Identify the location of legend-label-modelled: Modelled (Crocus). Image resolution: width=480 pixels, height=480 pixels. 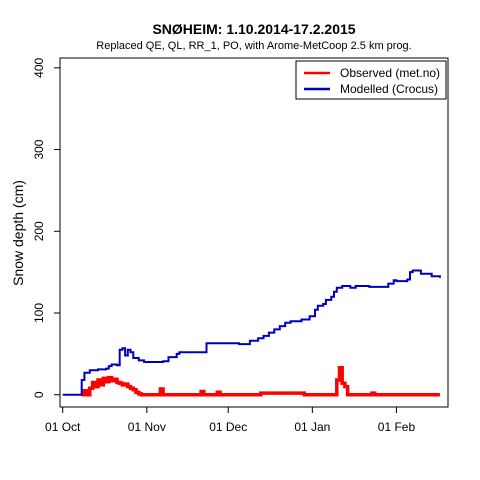
(389, 89).